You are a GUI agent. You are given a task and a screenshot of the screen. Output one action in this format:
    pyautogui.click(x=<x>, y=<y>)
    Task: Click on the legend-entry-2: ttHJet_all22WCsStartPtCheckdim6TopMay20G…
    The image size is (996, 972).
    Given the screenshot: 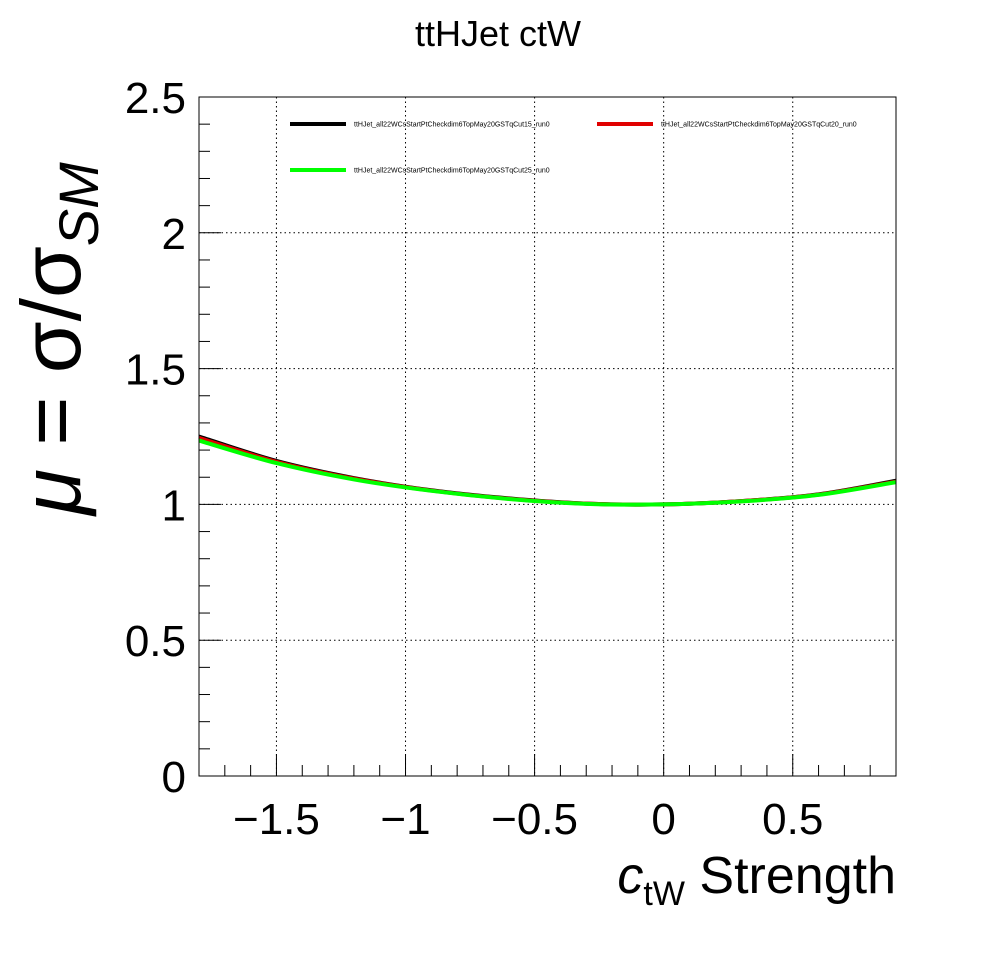 What is the action you would take?
    pyautogui.click(x=727, y=125)
    